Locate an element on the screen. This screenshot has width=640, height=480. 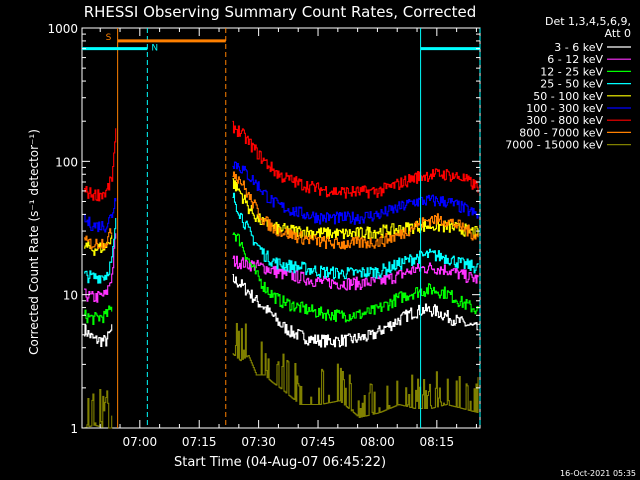
y-tick-label-1: 10 is located at coordinates (70, 296).